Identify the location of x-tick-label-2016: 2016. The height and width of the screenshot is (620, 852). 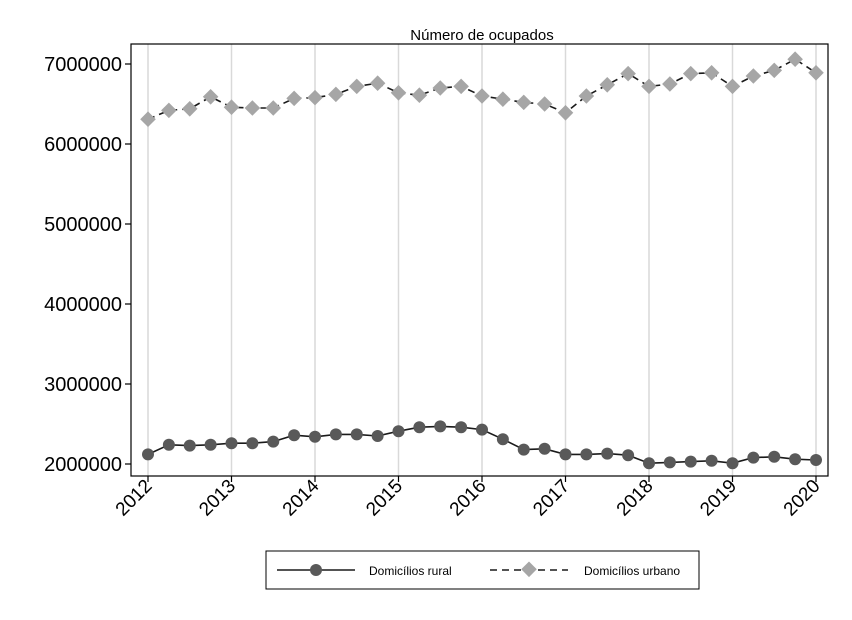
(468, 498).